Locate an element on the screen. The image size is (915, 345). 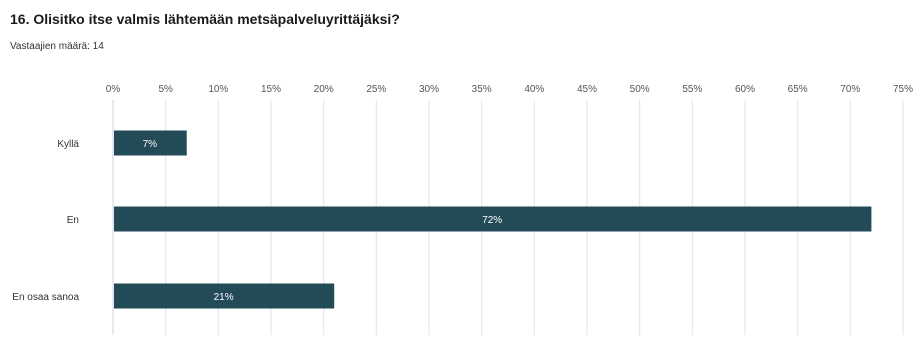
x-tick-label: 60% is located at coordinates (745, 89).